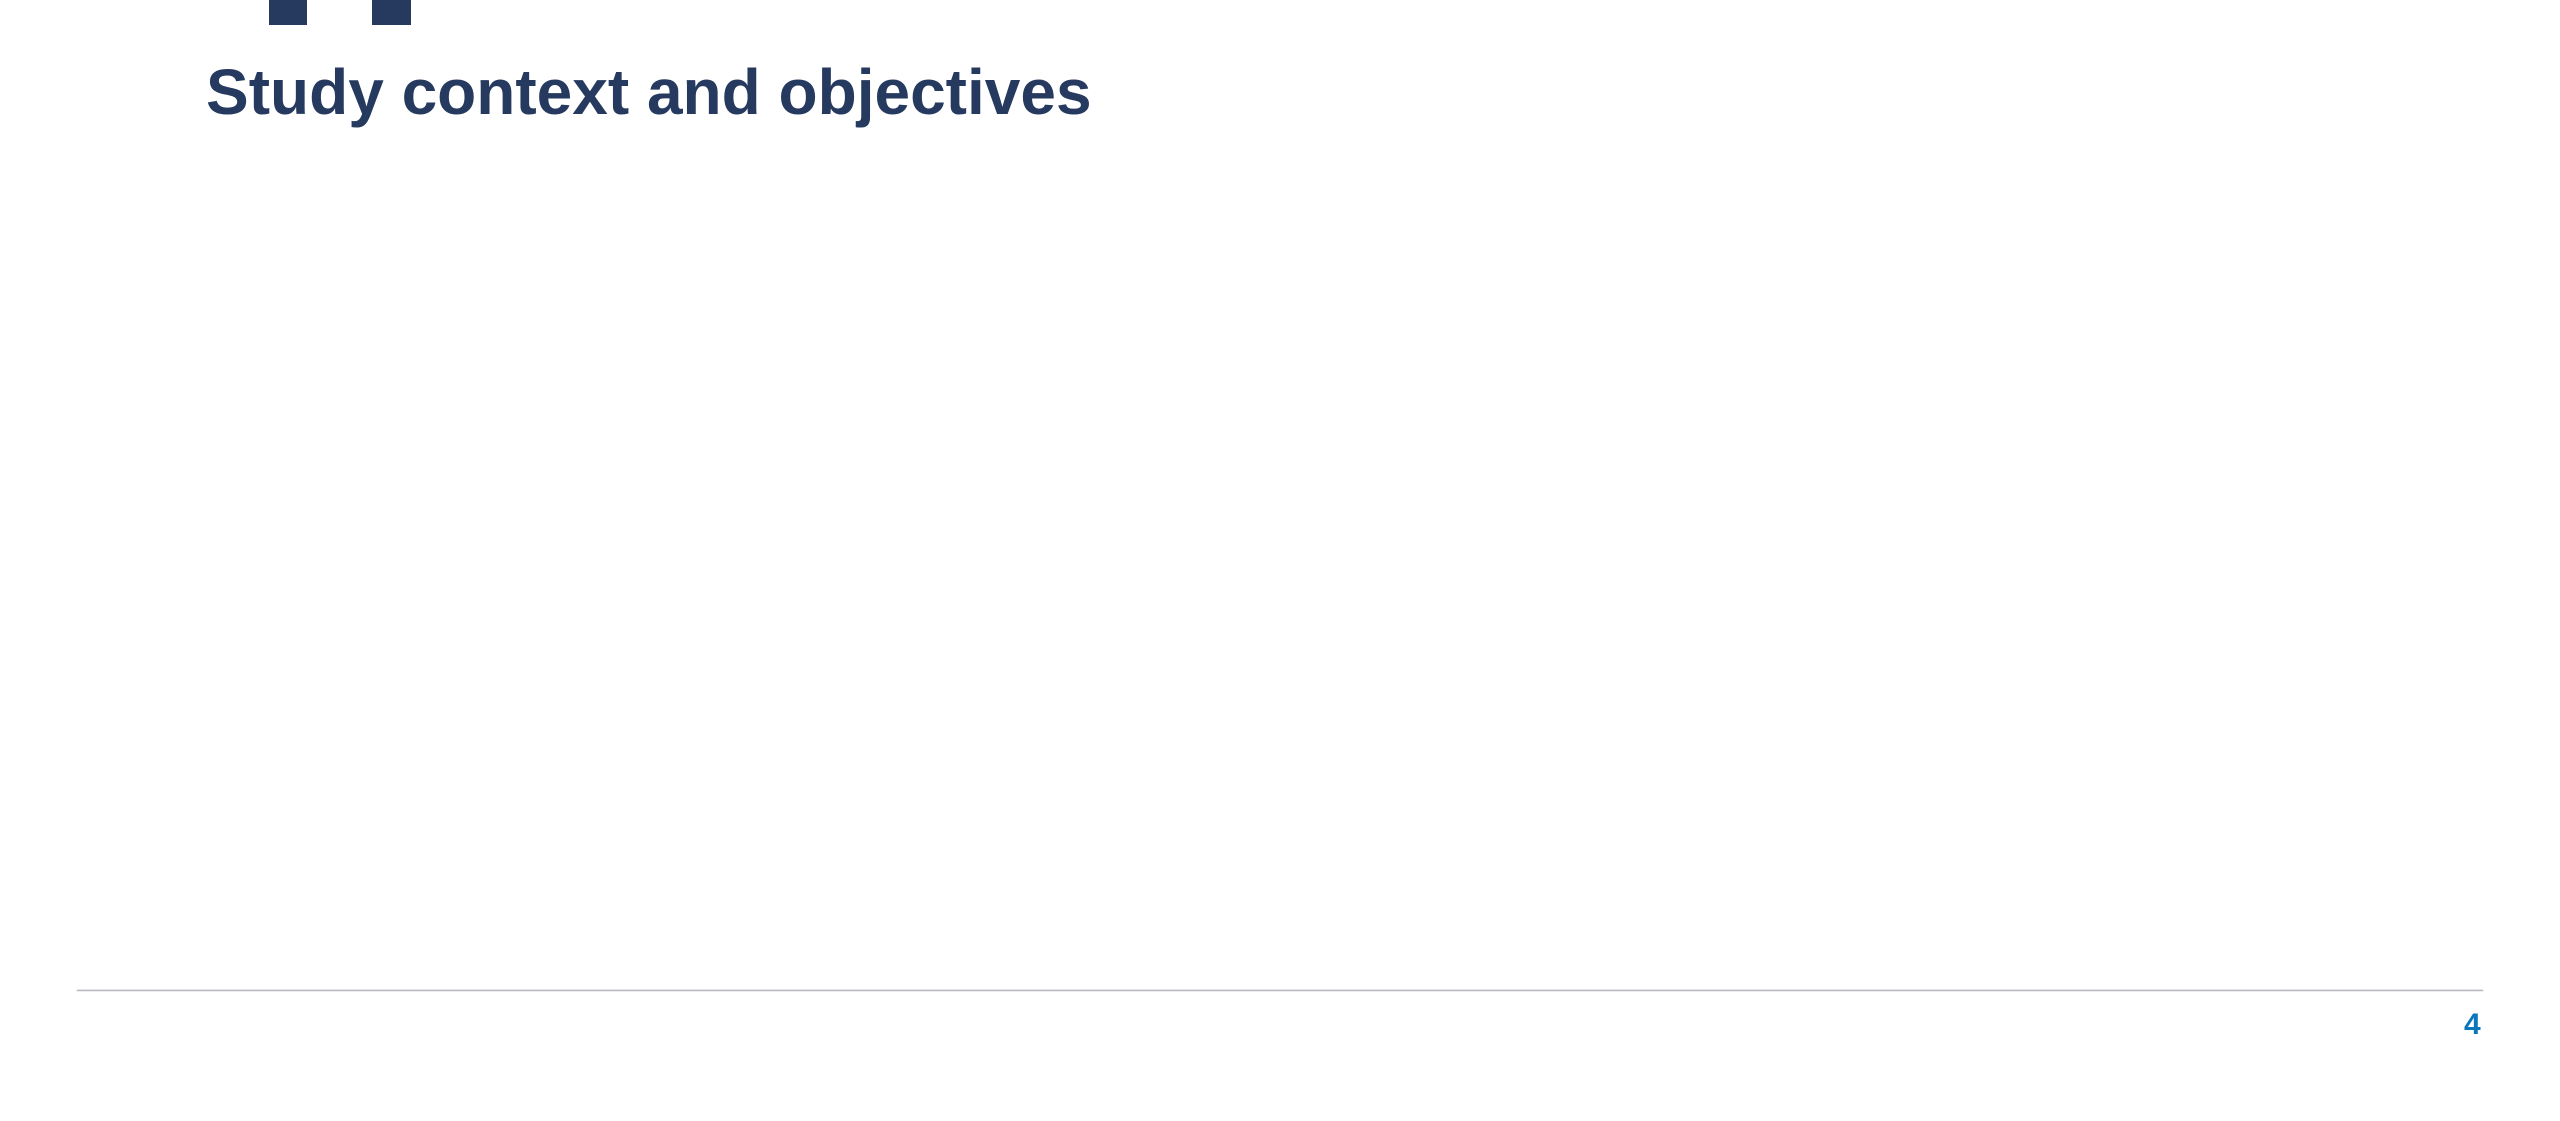 The width and height of the screenshot is (2560, 1121). What do you see at coordinates (649, 92) in the screenshot?
I see `slide-title: Study context and objectives` at bounding box center [649, 92].